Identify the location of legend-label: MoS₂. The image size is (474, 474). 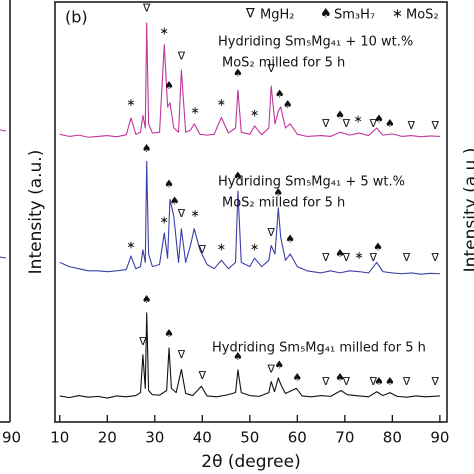
(422, 15).